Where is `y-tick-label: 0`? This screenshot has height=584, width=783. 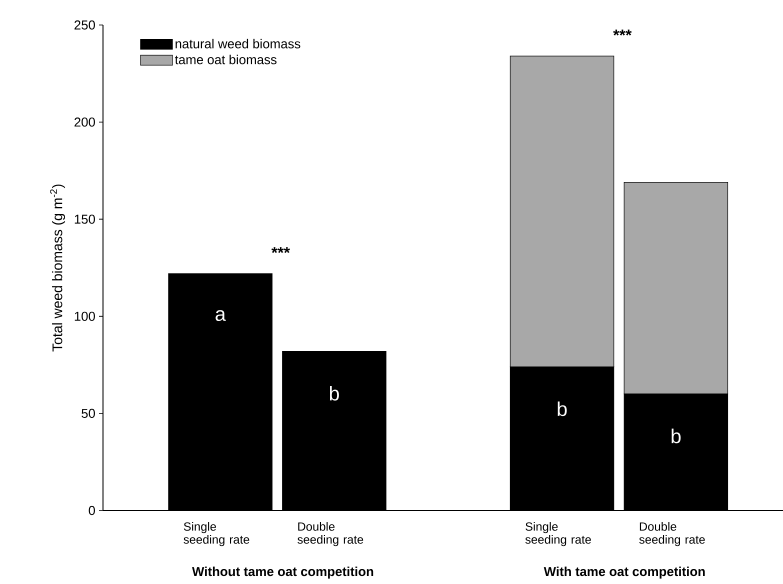 y-tick-label: 0 is located at coordinates (91, 511).